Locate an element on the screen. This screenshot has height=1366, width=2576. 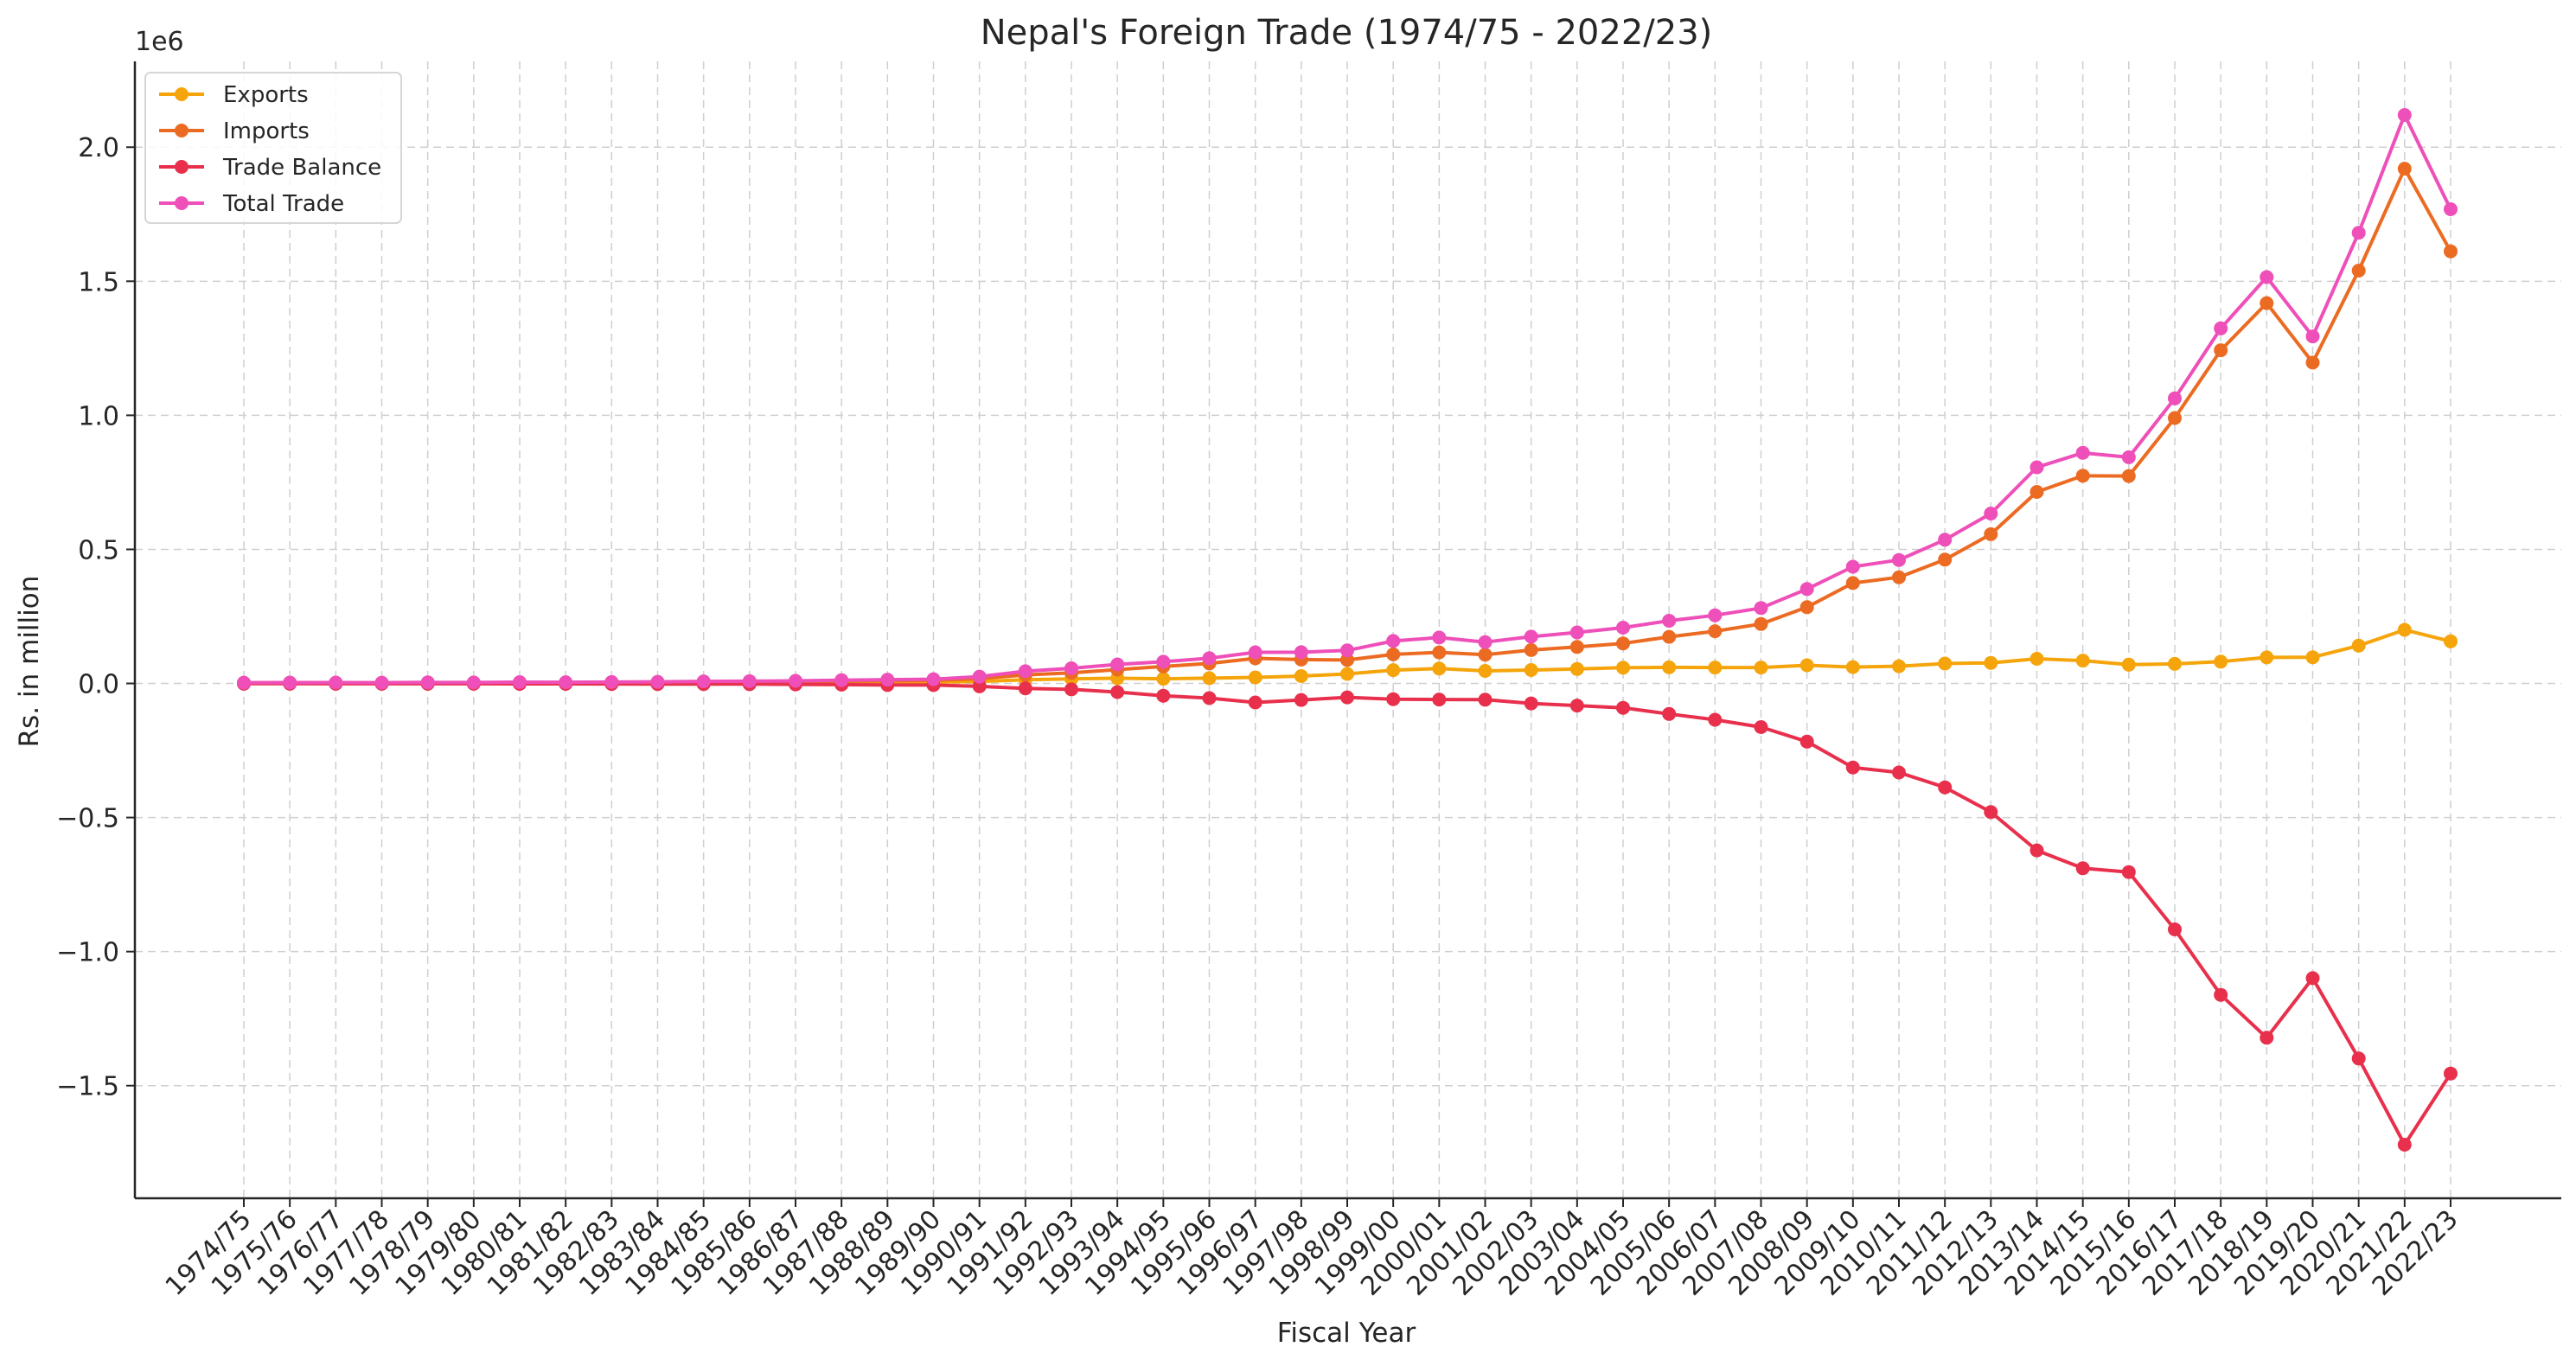
y-tick-label: 1.0 is located at coordinates (99, 416).